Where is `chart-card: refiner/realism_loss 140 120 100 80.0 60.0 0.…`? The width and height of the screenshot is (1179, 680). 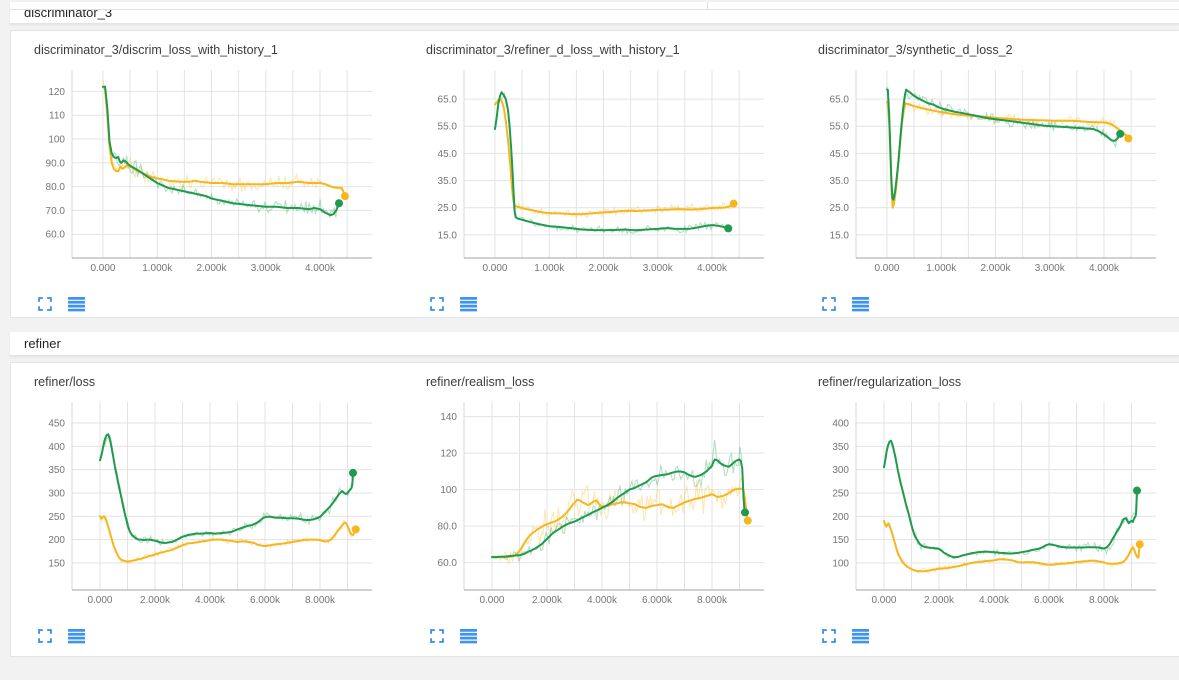
chart-card: refiner/realism_loss 140 120 100 80.0 60.0 0.… is located at coordinates (609, 509).